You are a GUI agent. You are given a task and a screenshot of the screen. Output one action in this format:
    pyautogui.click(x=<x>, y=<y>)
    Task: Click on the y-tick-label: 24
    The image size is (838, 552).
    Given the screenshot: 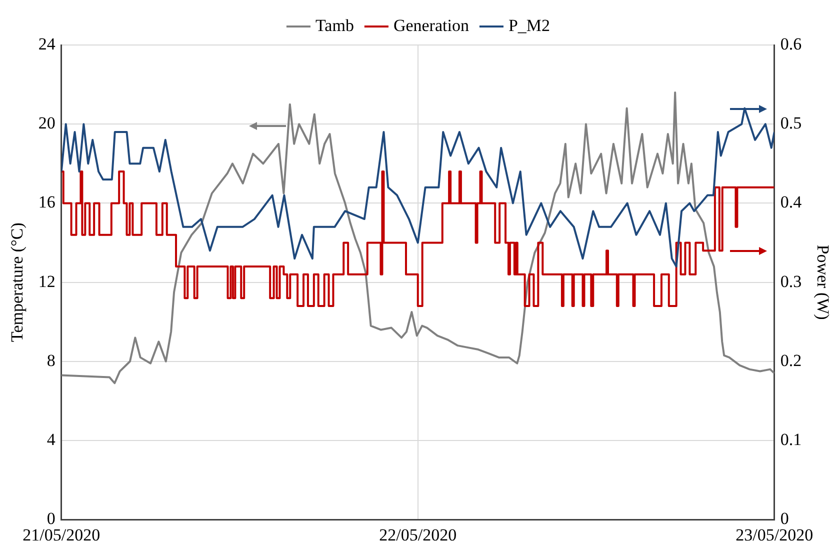 What is the action you would take?
    pyautogui.click(x=47, y=44)
    